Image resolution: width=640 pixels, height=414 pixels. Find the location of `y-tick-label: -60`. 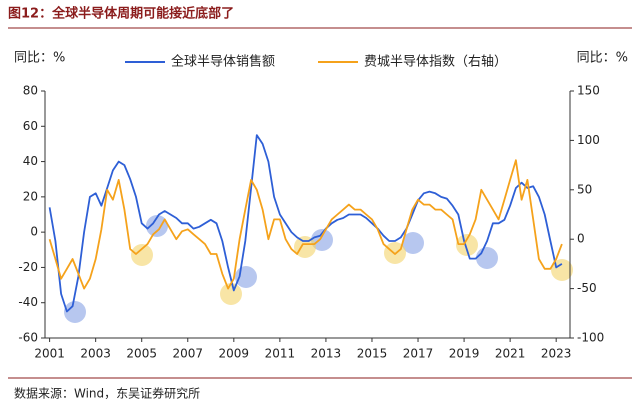

y-tick-label: -60 is located at coordinates (28, 338).